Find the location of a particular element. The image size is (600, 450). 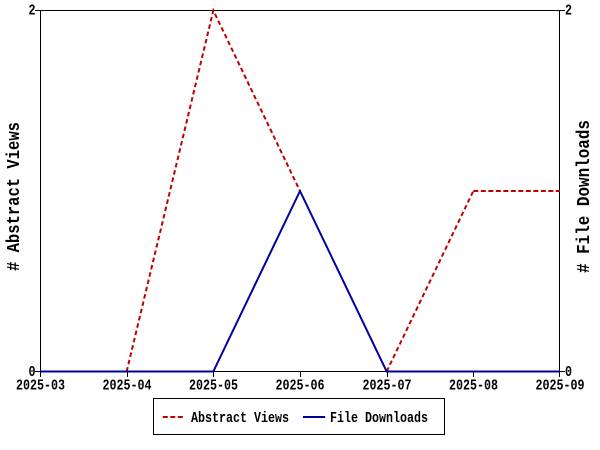

svg-text: 2025-03 is located at coordinates (40, 386).